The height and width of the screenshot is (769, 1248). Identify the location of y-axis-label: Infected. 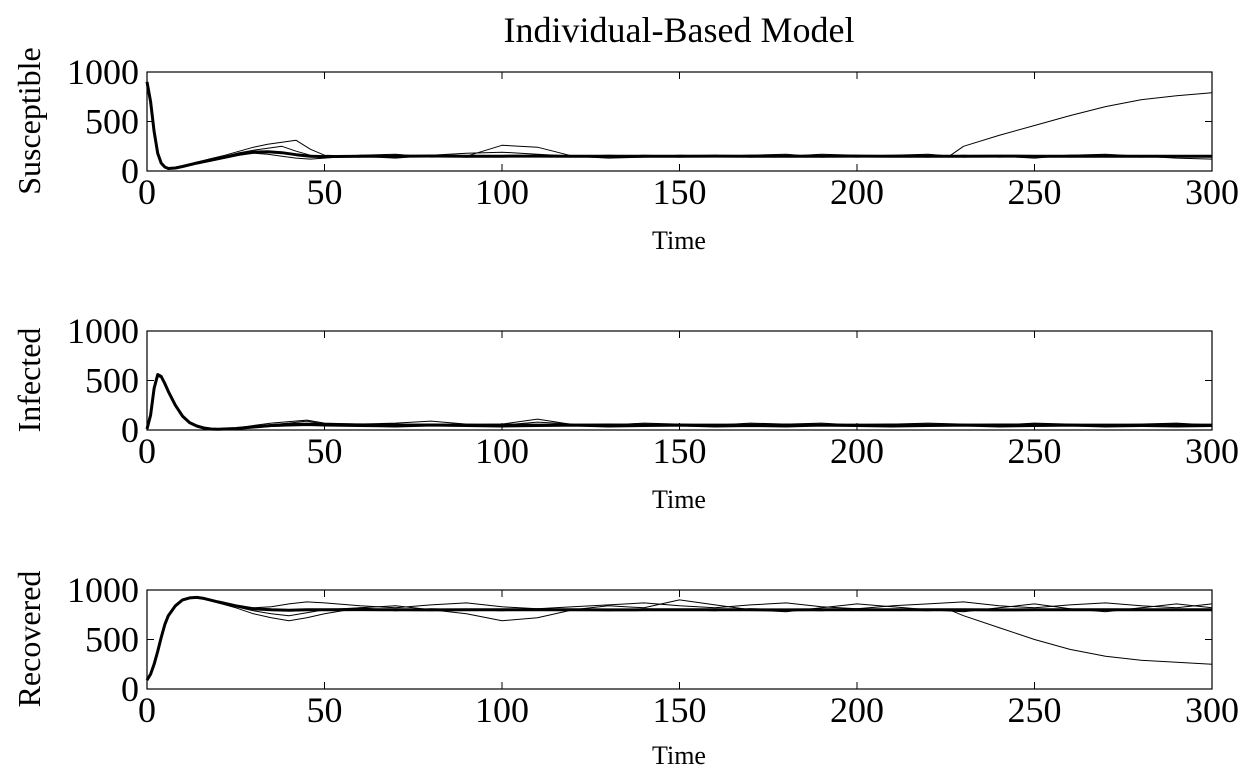
(29, 380).